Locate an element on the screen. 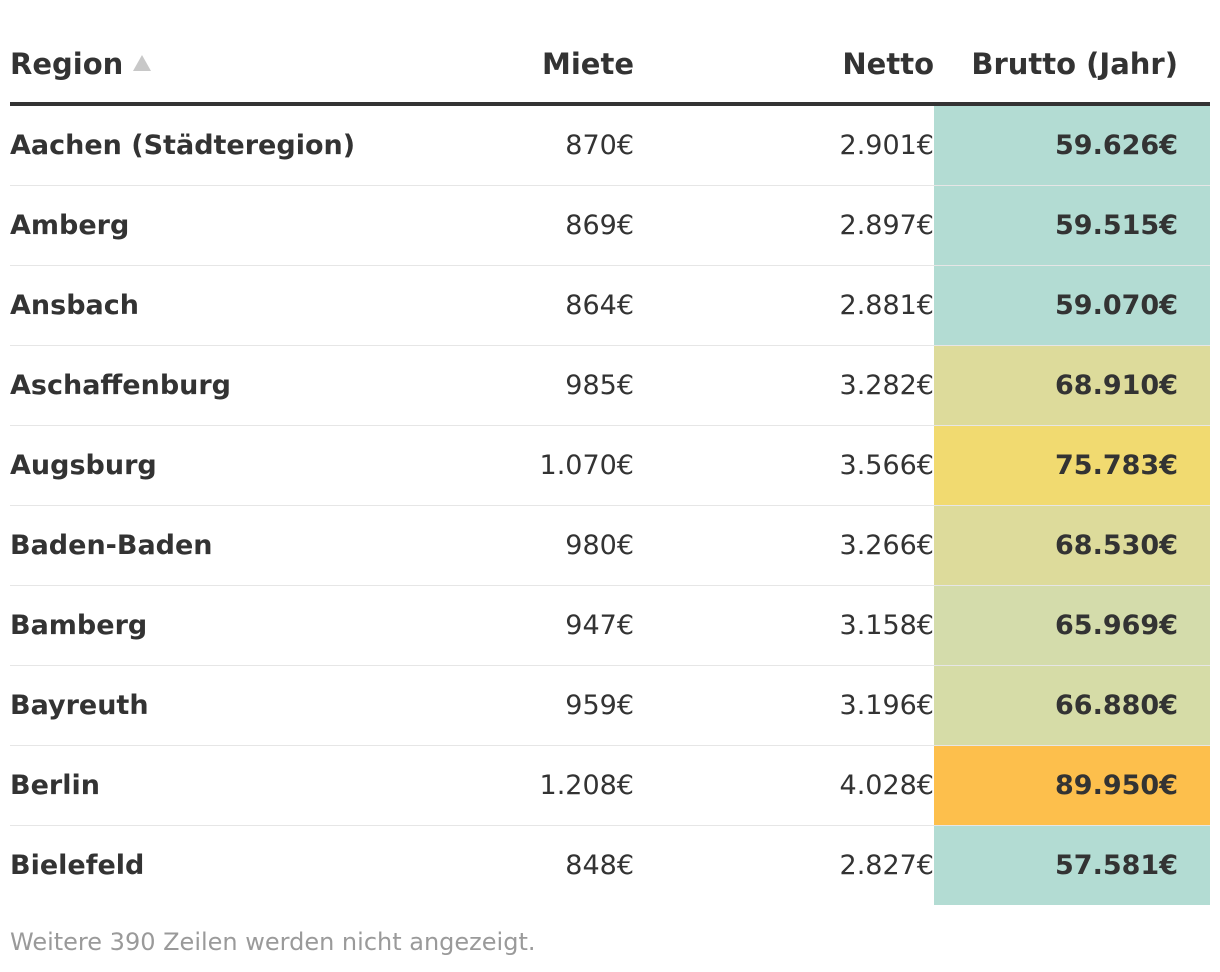  cell-netto: 2.881€ is located at coordinates (784, 305).